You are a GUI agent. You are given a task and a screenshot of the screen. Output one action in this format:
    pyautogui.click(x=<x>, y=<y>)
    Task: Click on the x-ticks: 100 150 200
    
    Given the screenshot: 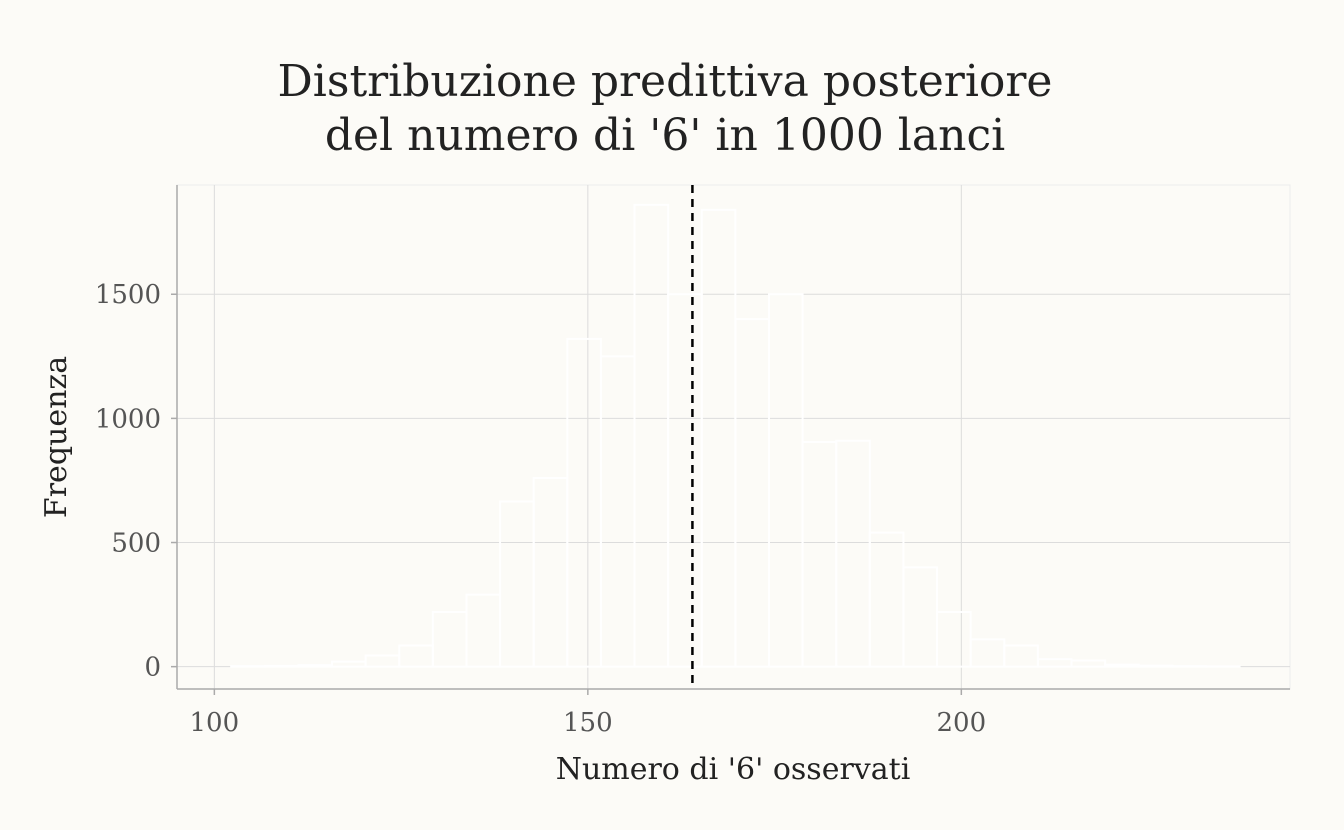 What is the action you would take?
    pyautogui.click(x=588, y=713)
    